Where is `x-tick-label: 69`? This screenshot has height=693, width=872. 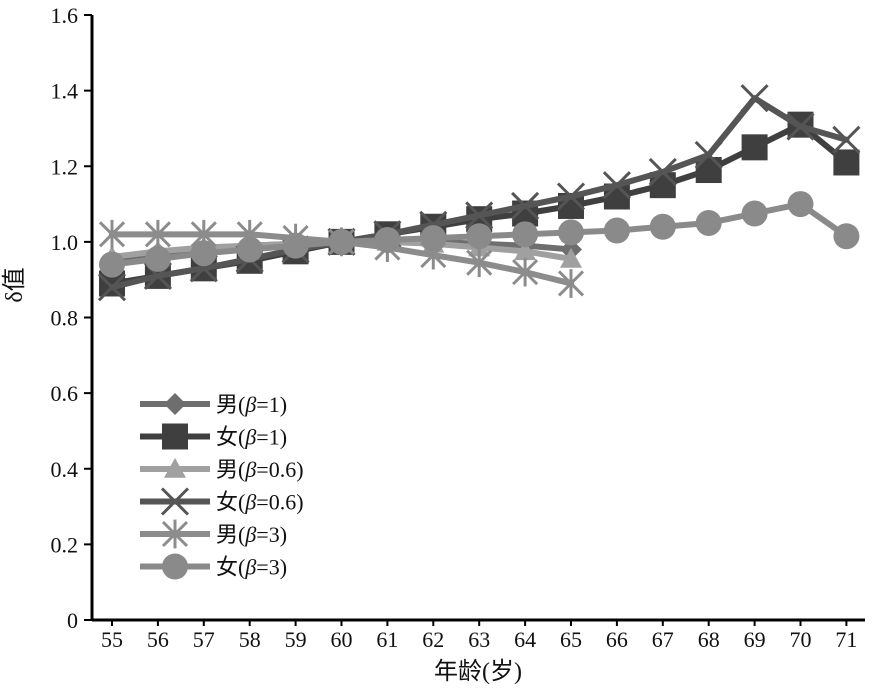
x-tick-label: 69 is located at coordinates (755, 639).